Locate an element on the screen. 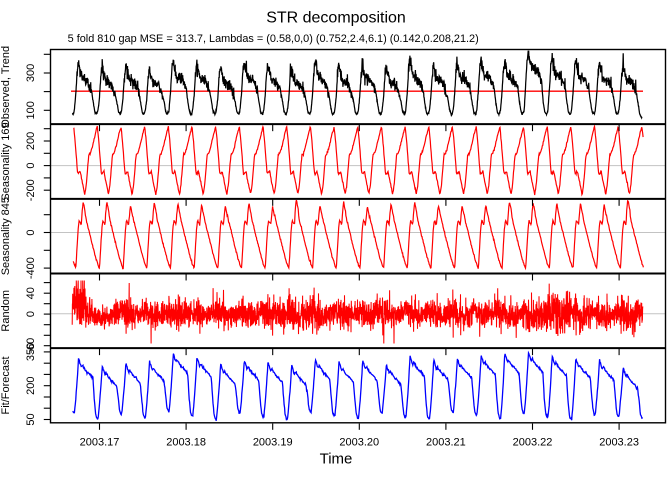 The height and width of the screenshot is (485, 672). svg-text: 350 is located at coordinates (31, 352).